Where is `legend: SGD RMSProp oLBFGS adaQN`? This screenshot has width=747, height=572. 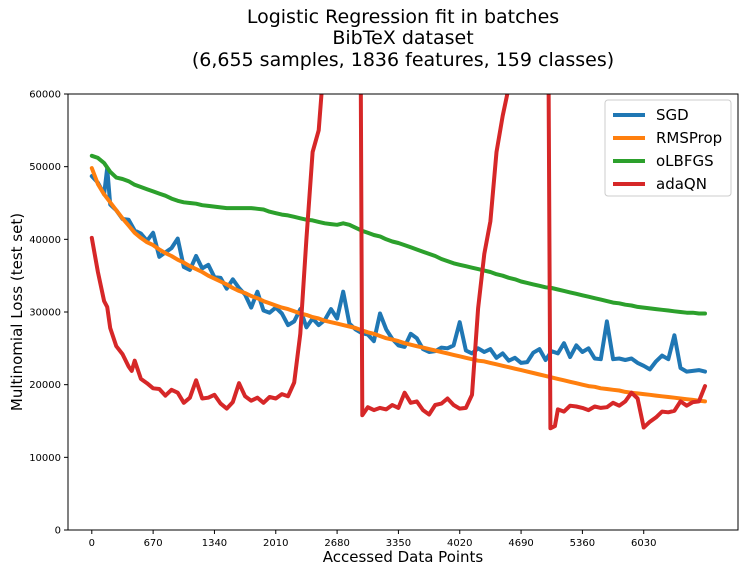
legend: SGD RMSProp oLBFGS adaQN is located at coordinates (668, 148).